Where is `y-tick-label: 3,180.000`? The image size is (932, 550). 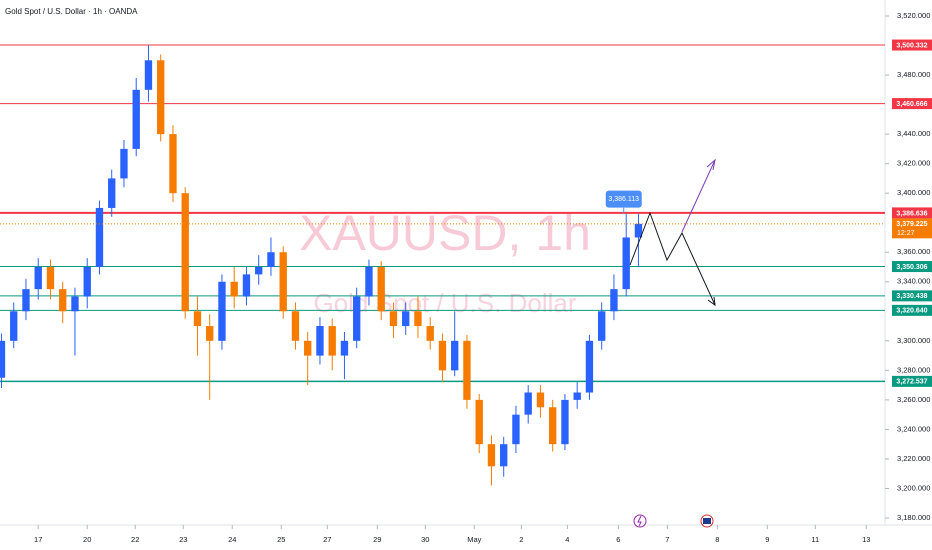 y-tick-label: 3,180.000 is located at coordinates (913, 517).